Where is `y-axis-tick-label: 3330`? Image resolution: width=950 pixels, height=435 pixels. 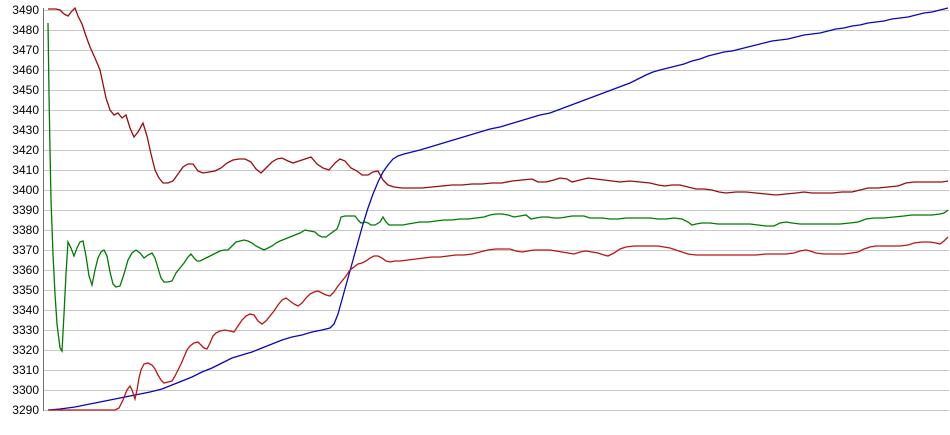
y-axis-tick-label: 3330 is located at coordinates (25, 330).